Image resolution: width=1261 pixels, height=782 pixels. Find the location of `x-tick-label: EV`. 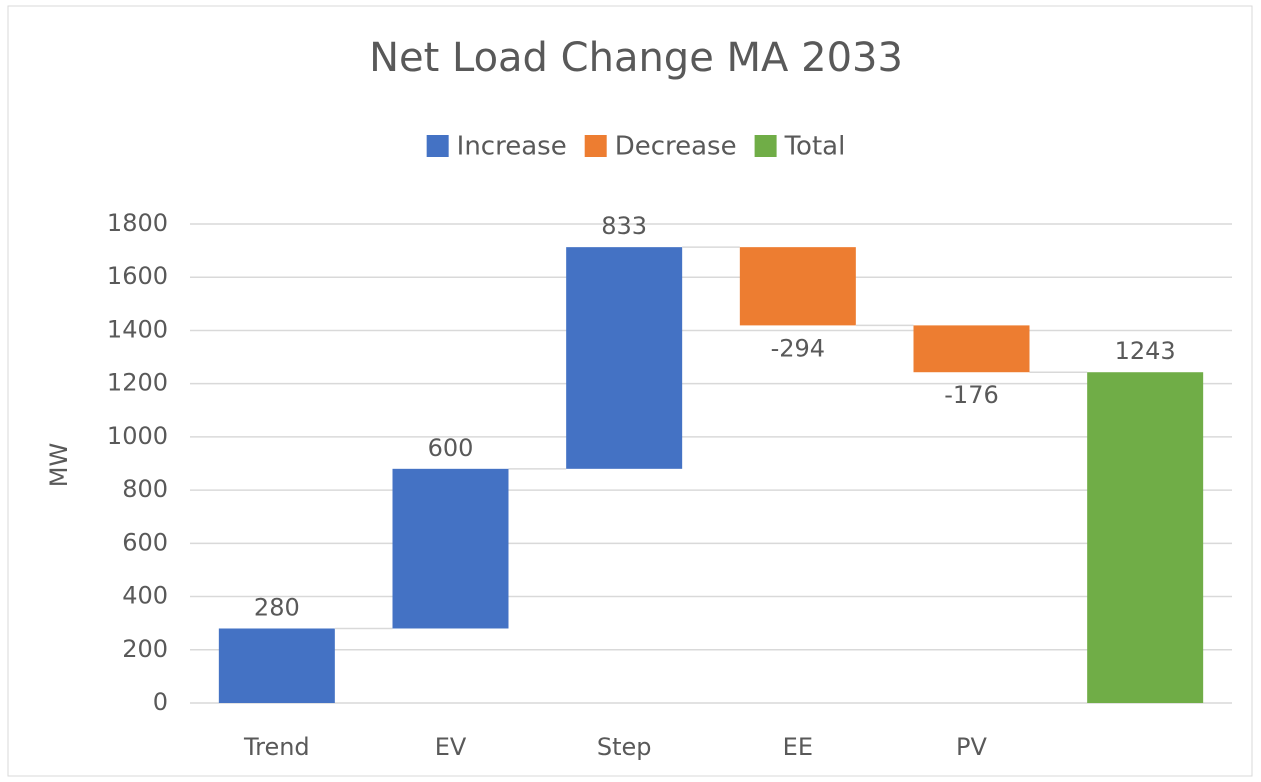

x-tick-label: EV is located at coordinates (451, 747).